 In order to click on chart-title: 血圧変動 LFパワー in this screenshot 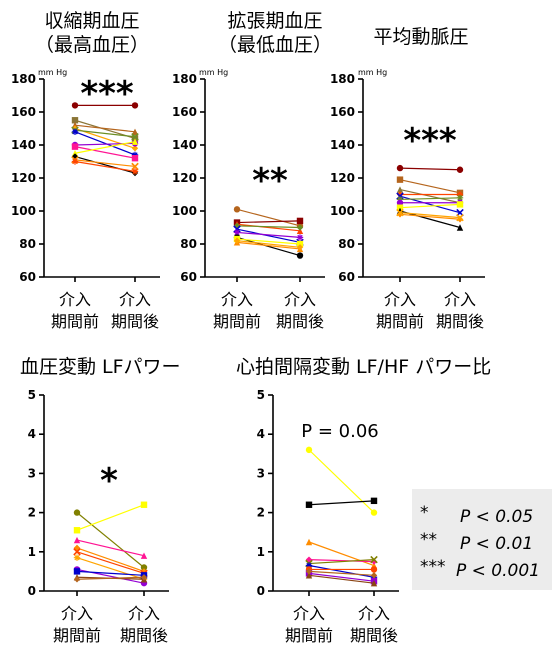, I will do `click(100, 367)`.